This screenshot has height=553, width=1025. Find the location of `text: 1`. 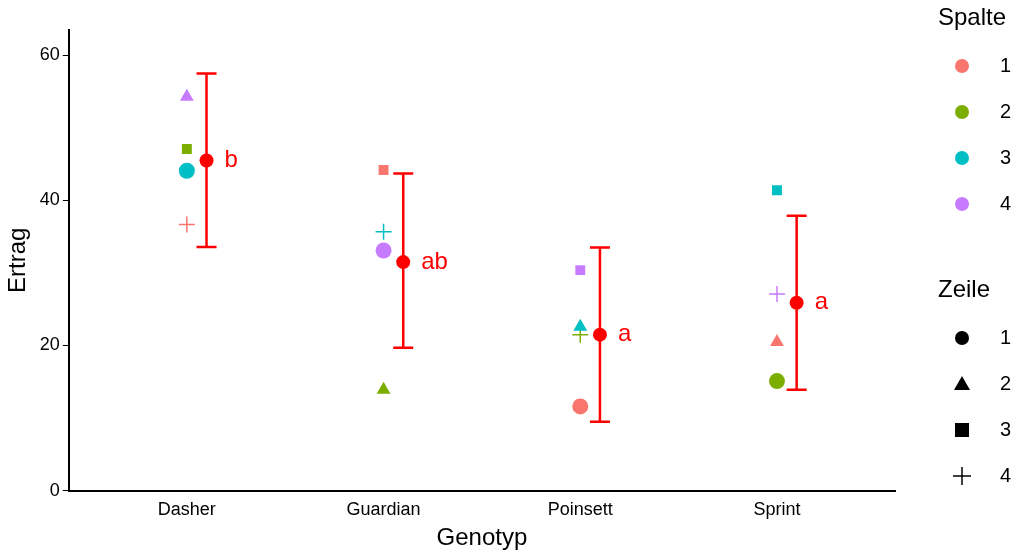

text: 1 is located at coordinates (1006, 336).